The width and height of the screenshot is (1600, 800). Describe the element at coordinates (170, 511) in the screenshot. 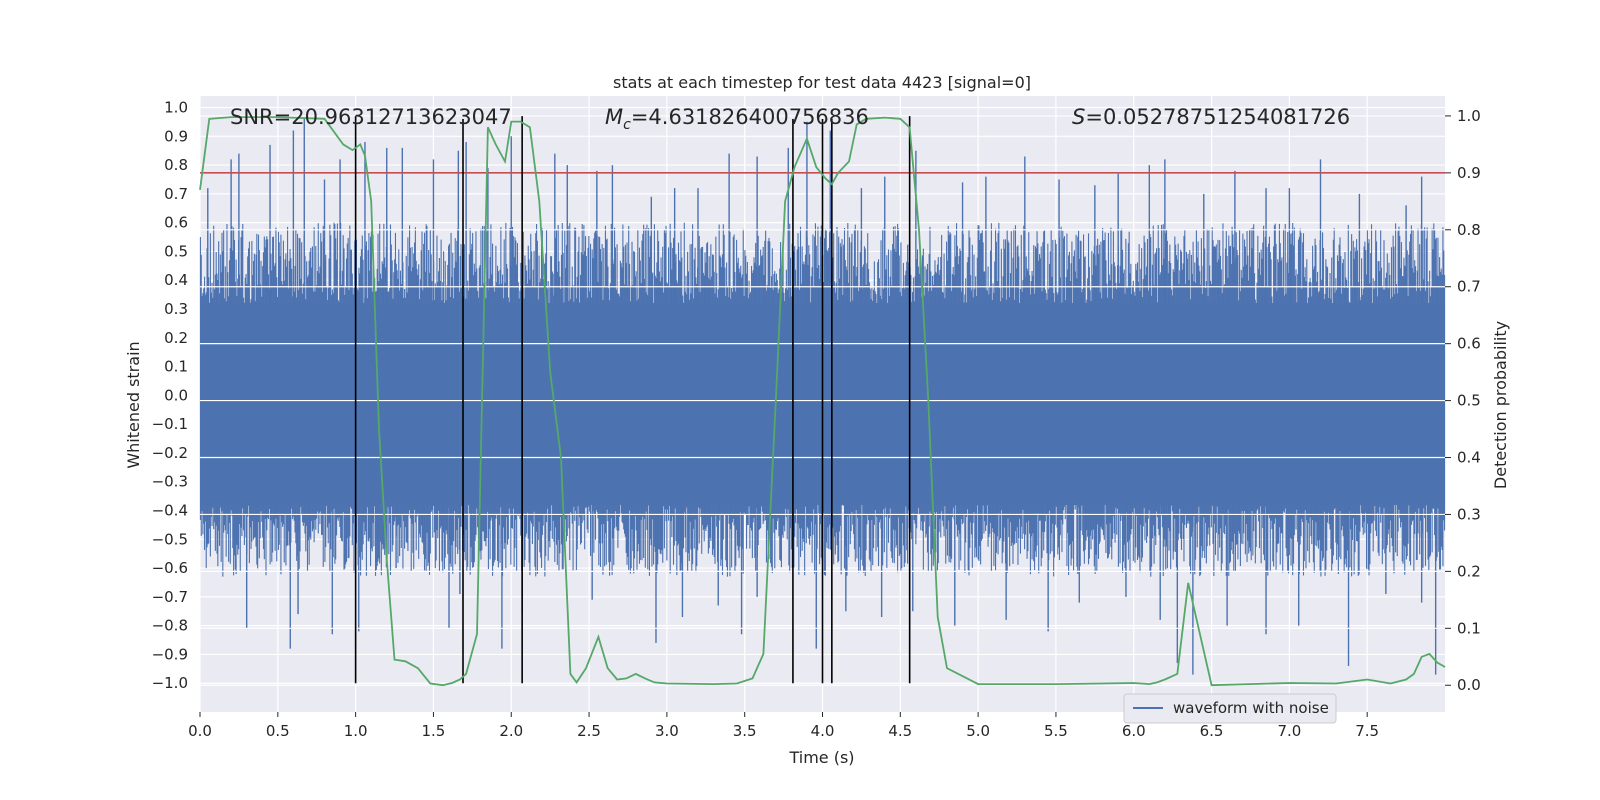

I see `y-tick-label: −0.4` at that location.